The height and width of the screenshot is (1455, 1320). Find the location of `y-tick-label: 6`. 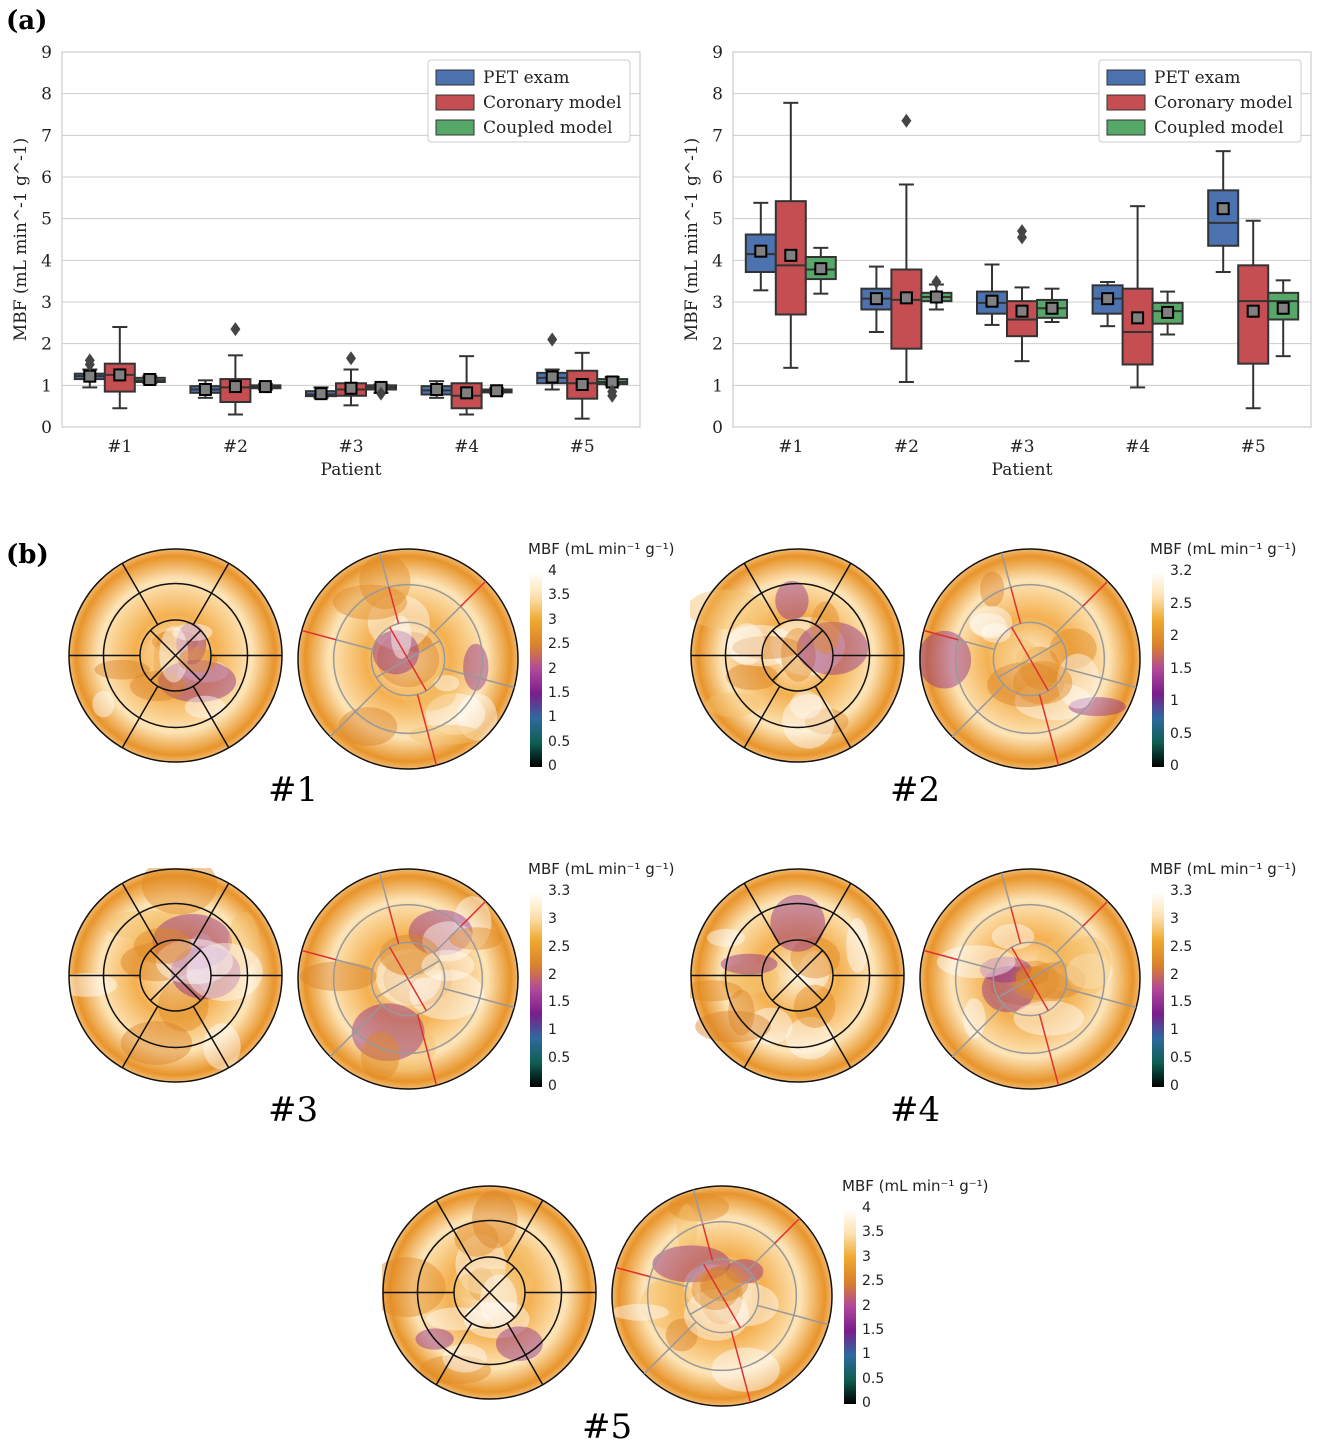

y-tick-label: 6 is located at coordinates (46, 178).